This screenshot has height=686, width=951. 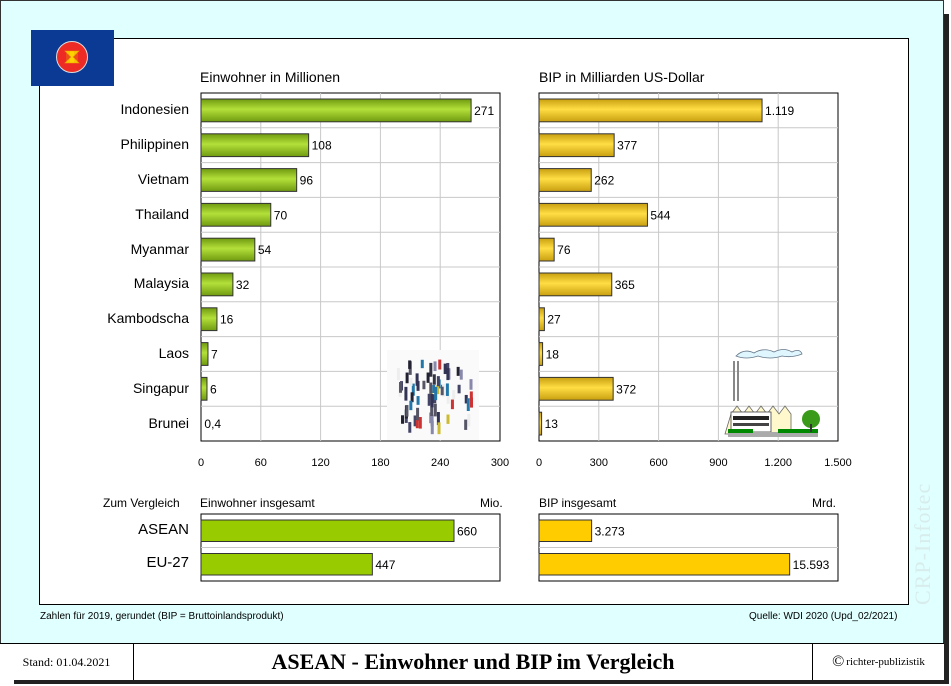 I want to click on x-tick-label: 240, so click(x=440, y=463).